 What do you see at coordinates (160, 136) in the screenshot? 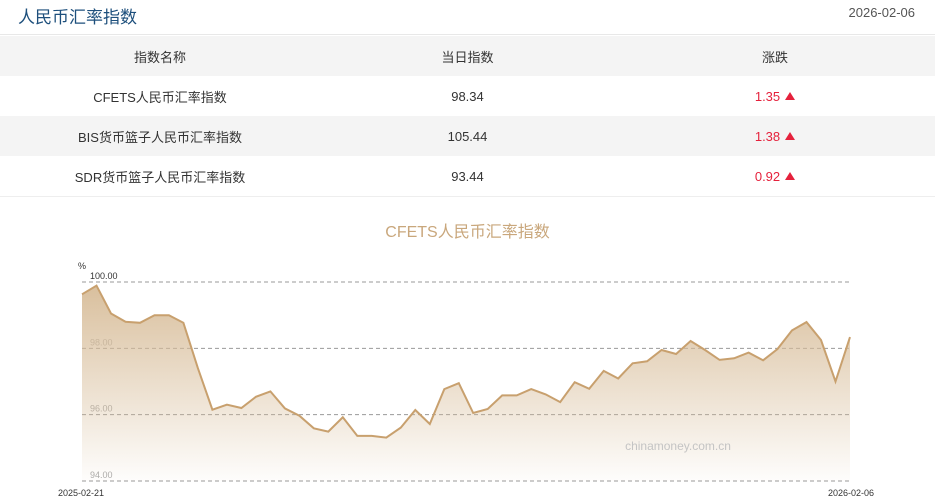
I see `index-name: BIS货币篮子人民币汇率指数` at bounding box center [160, 136].